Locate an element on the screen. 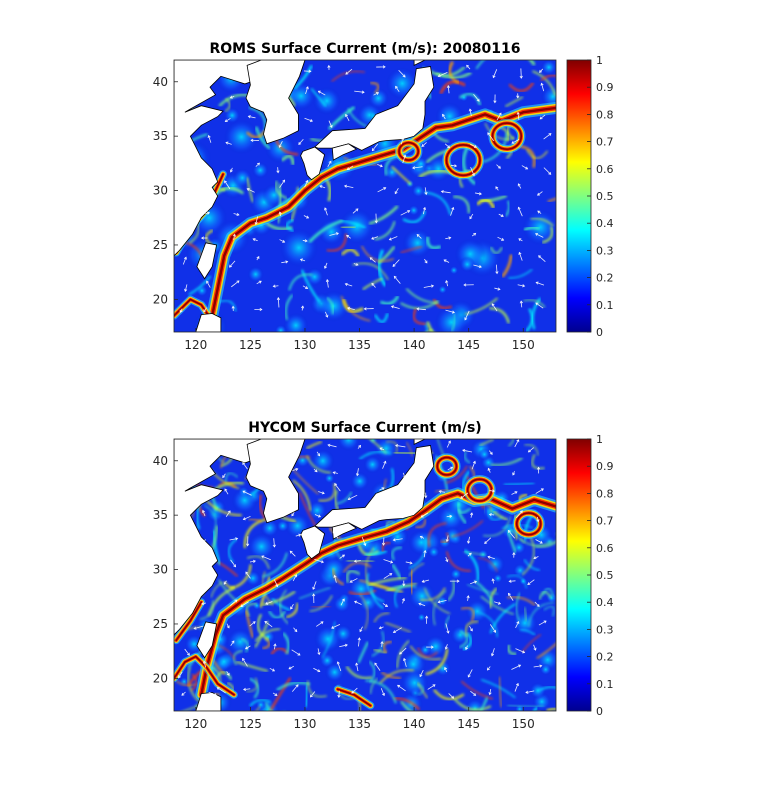 The height and width of the screenshot is (800, 764). colorbar-gradient is located at coordinates (579, 196).